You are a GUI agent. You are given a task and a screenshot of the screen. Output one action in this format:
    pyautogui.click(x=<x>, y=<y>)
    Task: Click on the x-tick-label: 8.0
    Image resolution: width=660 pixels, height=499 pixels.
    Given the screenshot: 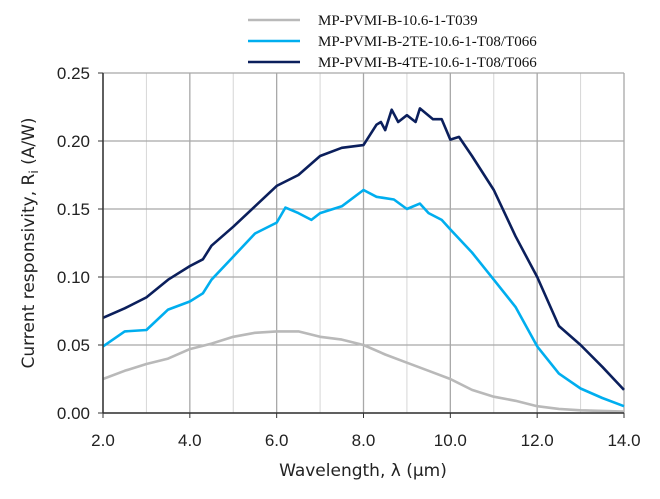 What is the action you would take?
    pyautogui.click(x=364, y=440)
    